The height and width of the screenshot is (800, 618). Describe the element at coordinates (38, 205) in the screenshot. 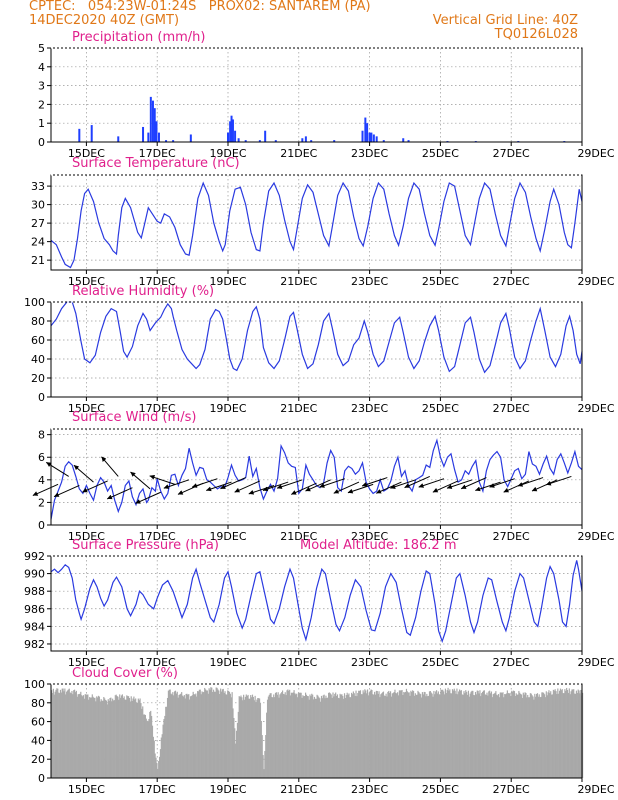

I see `temp-ytick-label: 30` at that location.